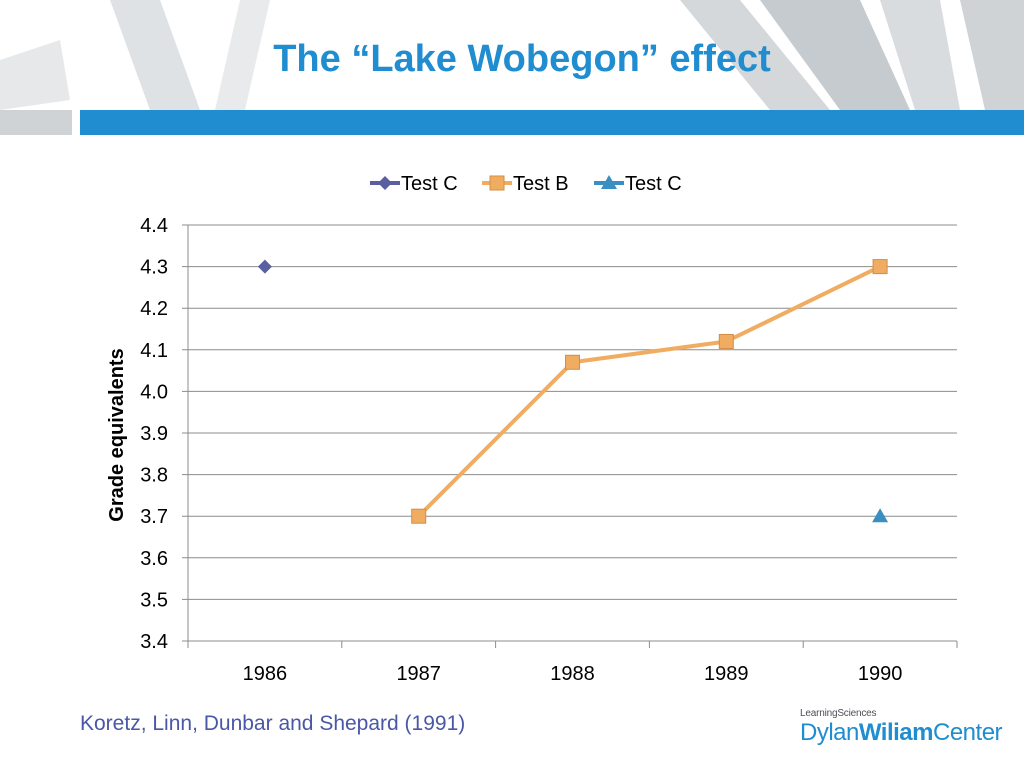 This screenshot has width=1024, height=768. What do you see at coordinates (154, 309) in the screenshot?
I see `y-tick-label: 4.2` at bounding box center [154, 309].